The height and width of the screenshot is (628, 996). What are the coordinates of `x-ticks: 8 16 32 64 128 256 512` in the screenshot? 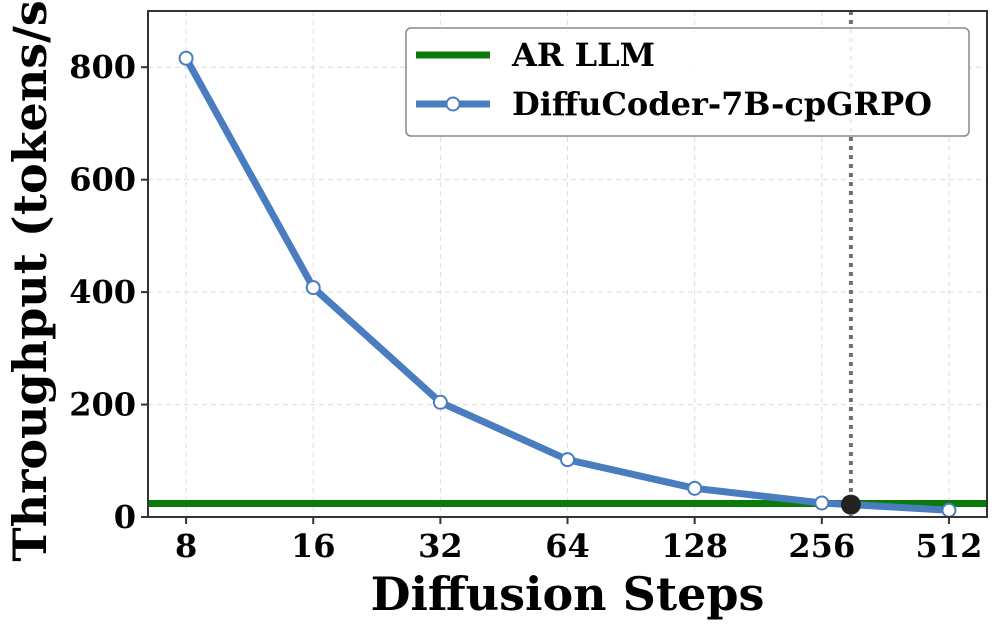 It's located at (578, 541).